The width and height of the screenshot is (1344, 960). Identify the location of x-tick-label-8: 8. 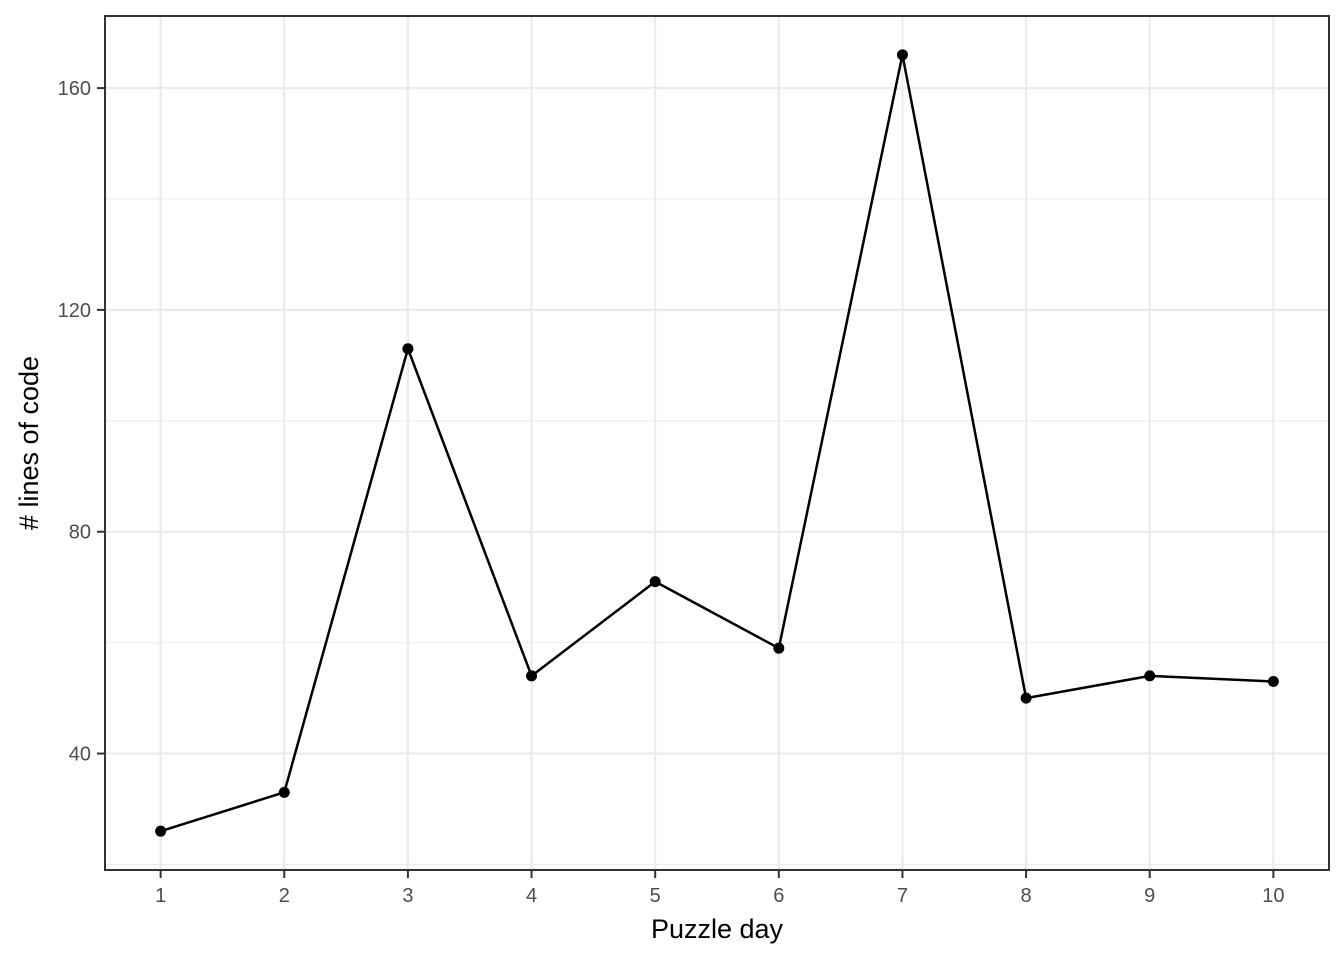
(1026, 896).